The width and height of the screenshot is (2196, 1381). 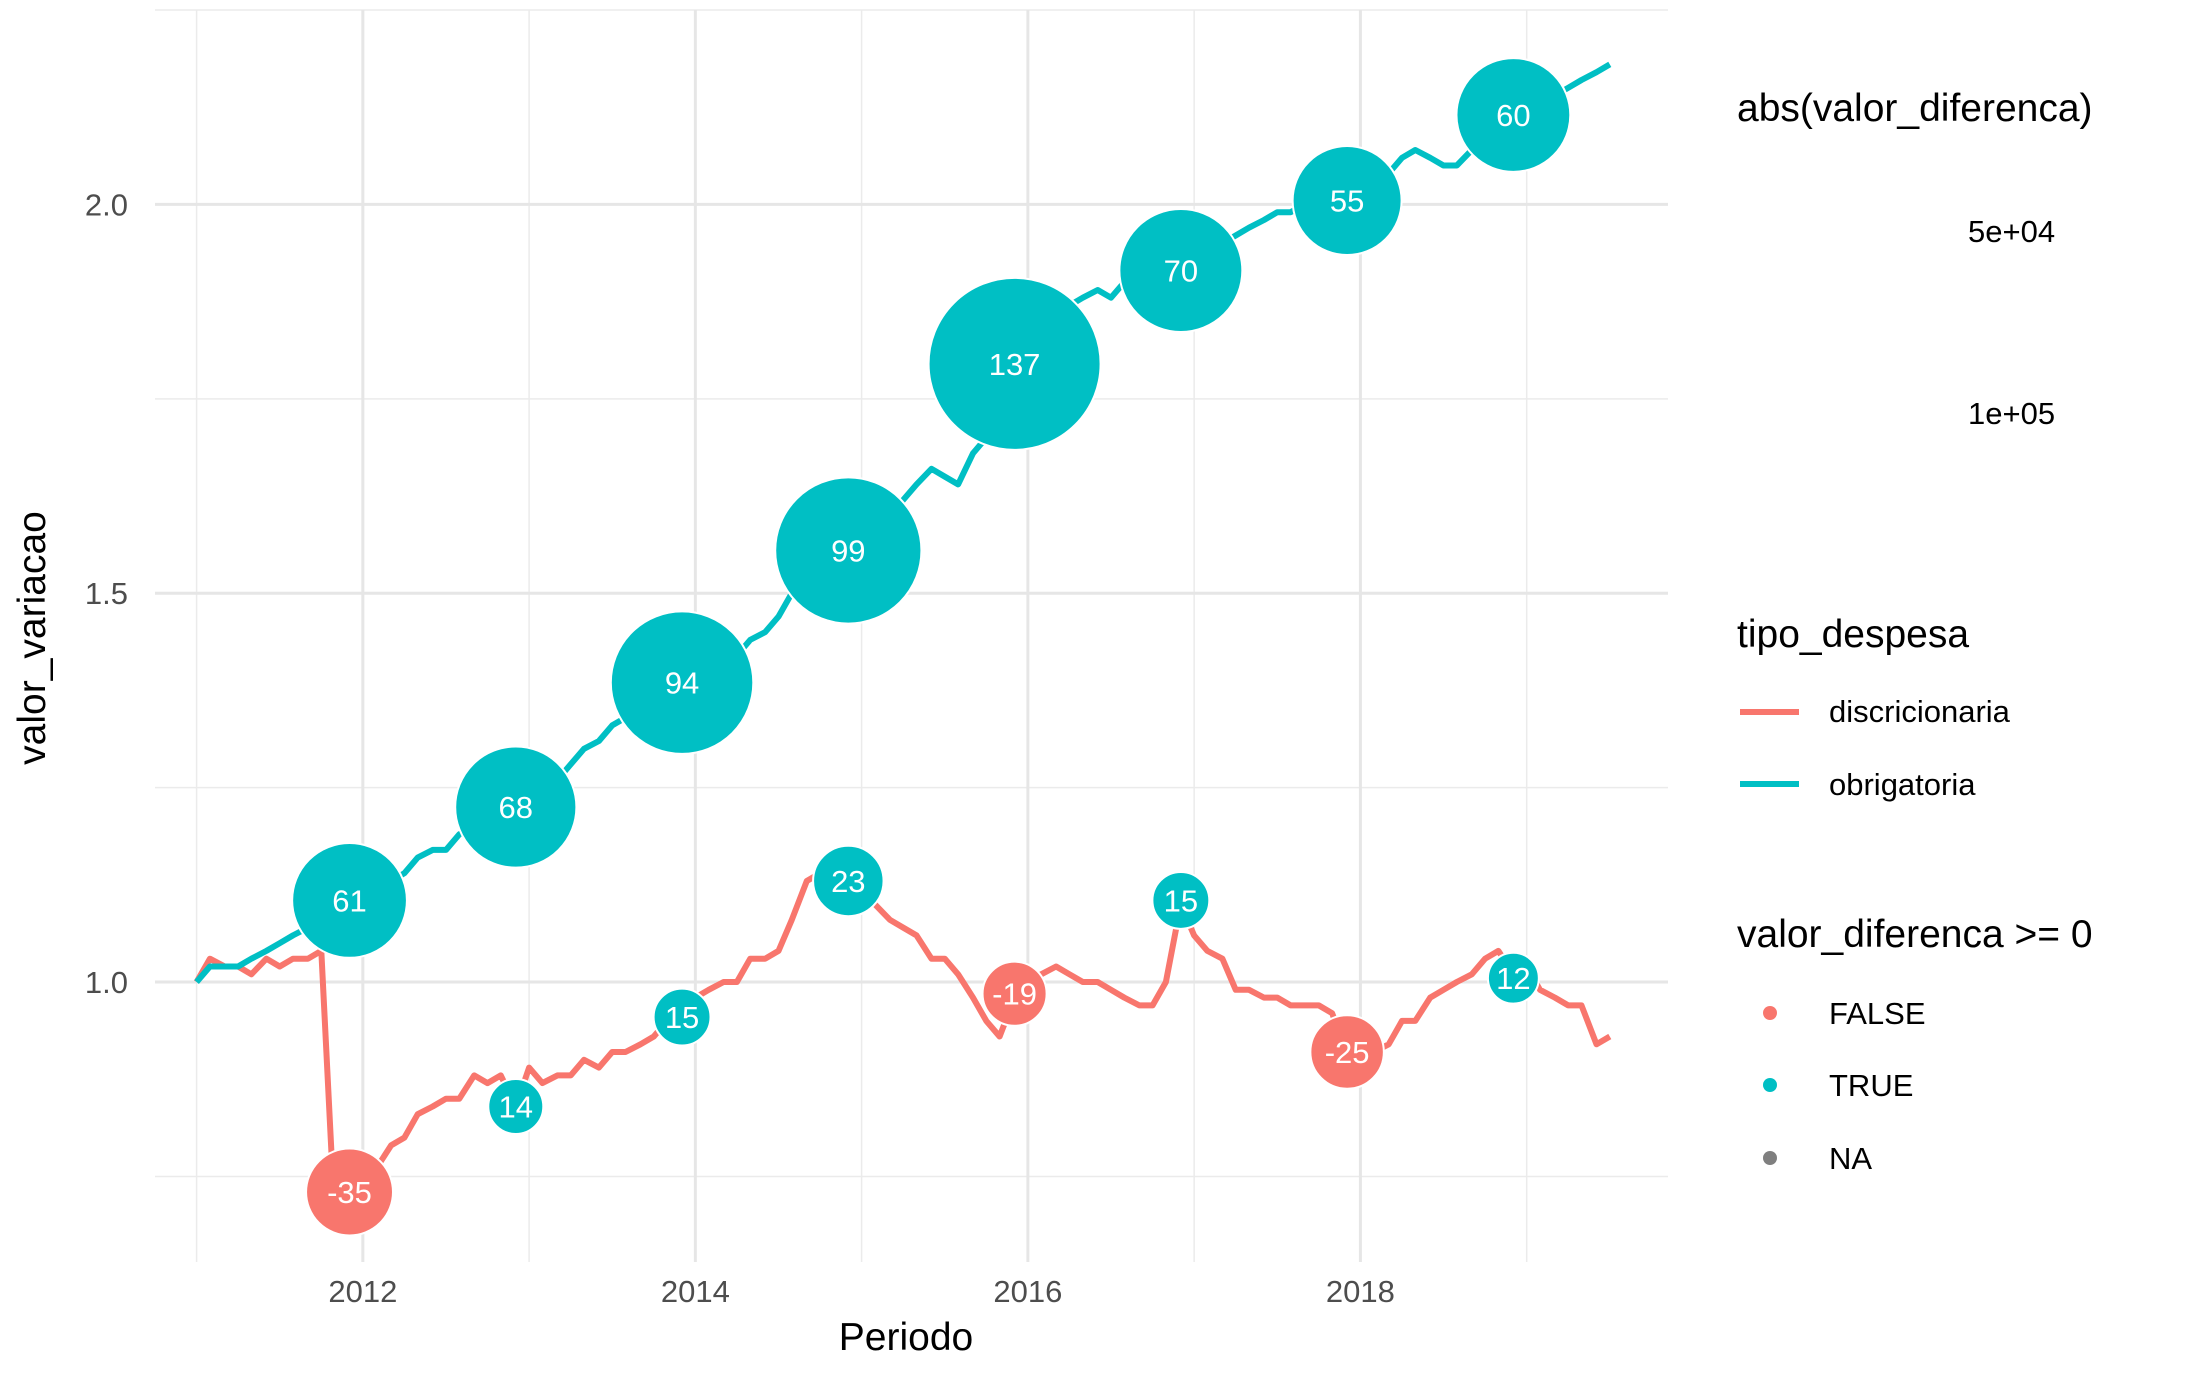 I want to click on bubble-label-7: 60, so click(x=1513, y=115).